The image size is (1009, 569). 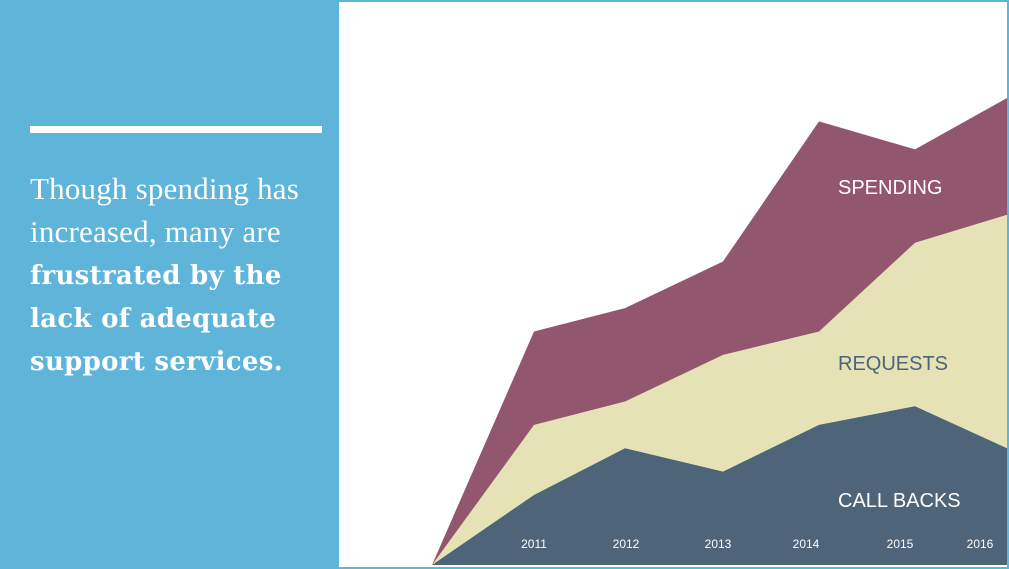 I want to click on x-tick-2012: 2012, so click(x=626, y=544).